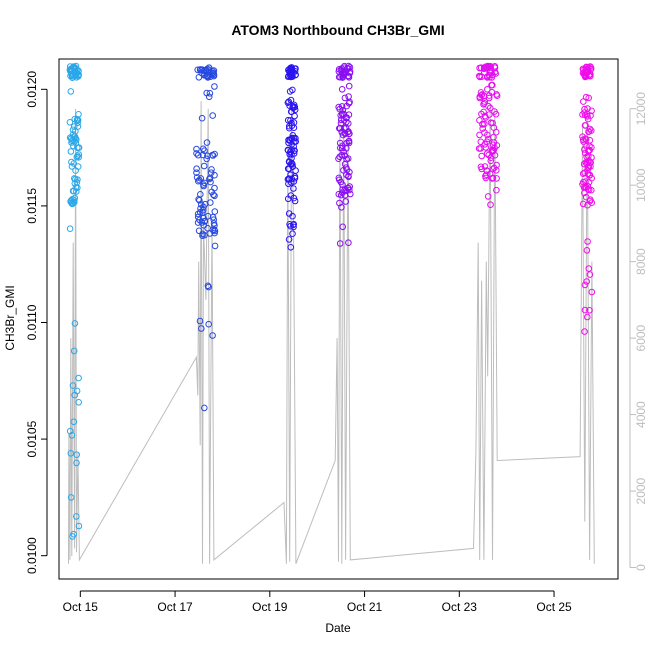 This screenshot has width=650, height=650. What do you see at coordinates (270, 607) in the screenshot?
I see `x-tick-label: Oct 19` at bounding box center [270, 607].